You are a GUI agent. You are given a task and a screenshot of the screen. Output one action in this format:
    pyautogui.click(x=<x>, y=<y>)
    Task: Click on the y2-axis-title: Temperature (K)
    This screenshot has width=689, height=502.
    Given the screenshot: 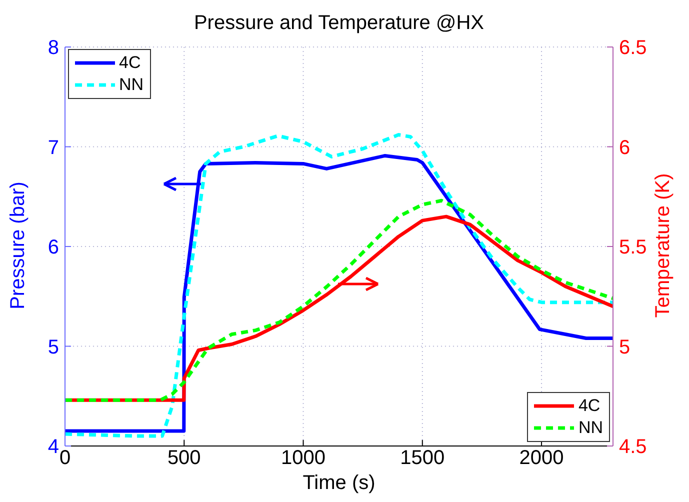 What is the action you would take?
    pyautogui.click(x=663, y=246)
    